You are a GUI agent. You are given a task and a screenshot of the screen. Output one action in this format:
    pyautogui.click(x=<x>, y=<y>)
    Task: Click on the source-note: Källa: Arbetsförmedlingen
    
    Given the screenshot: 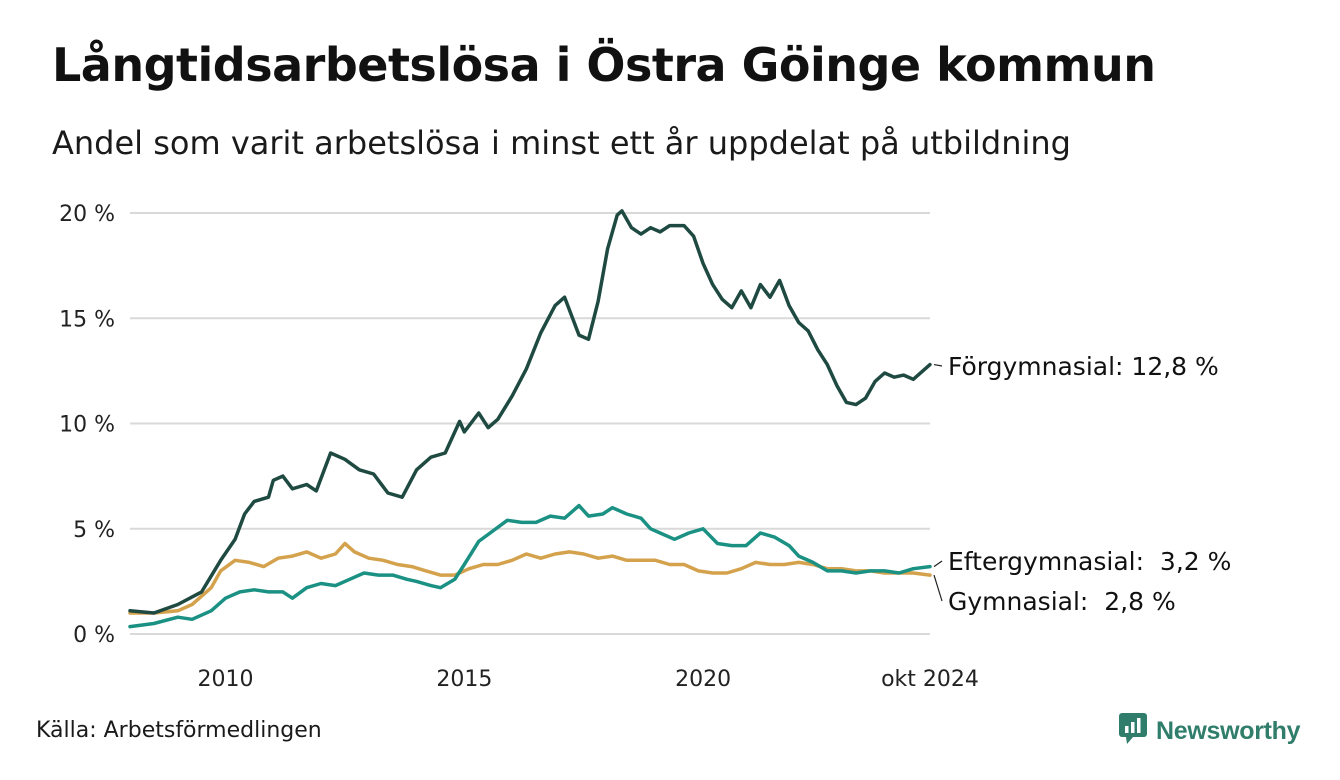 What is the action you would take?
    pyautogui.click(x=179, y=730)
    